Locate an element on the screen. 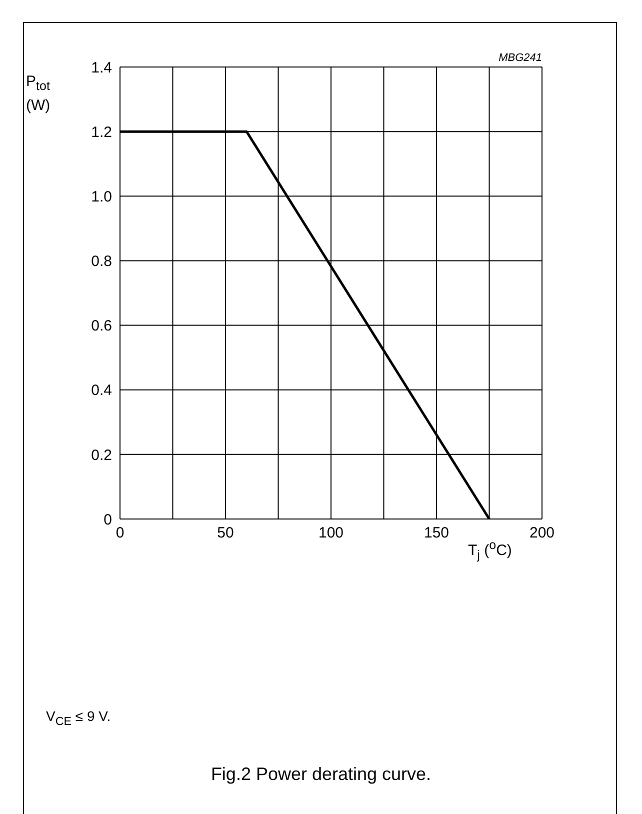 The image size is (642, 814). x-tick-label: 50 is located at coordinates (225, 533).